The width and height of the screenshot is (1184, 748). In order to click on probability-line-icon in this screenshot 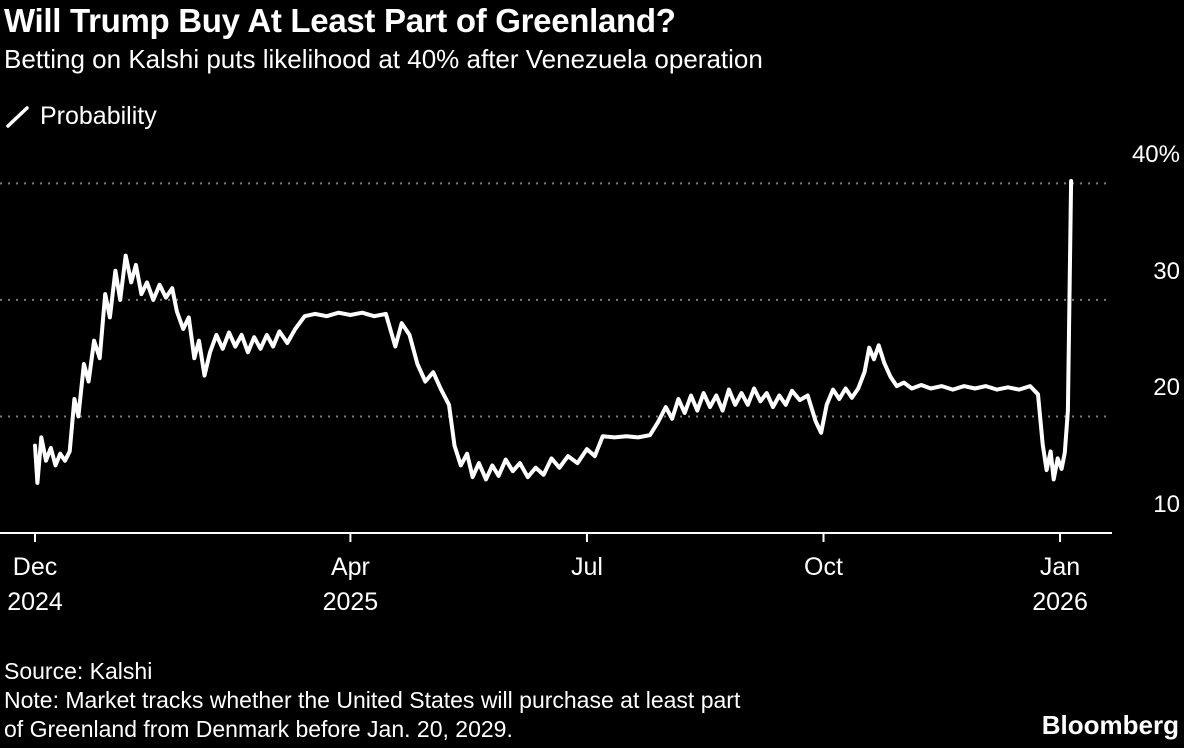, I will do `click(18, 117)`.